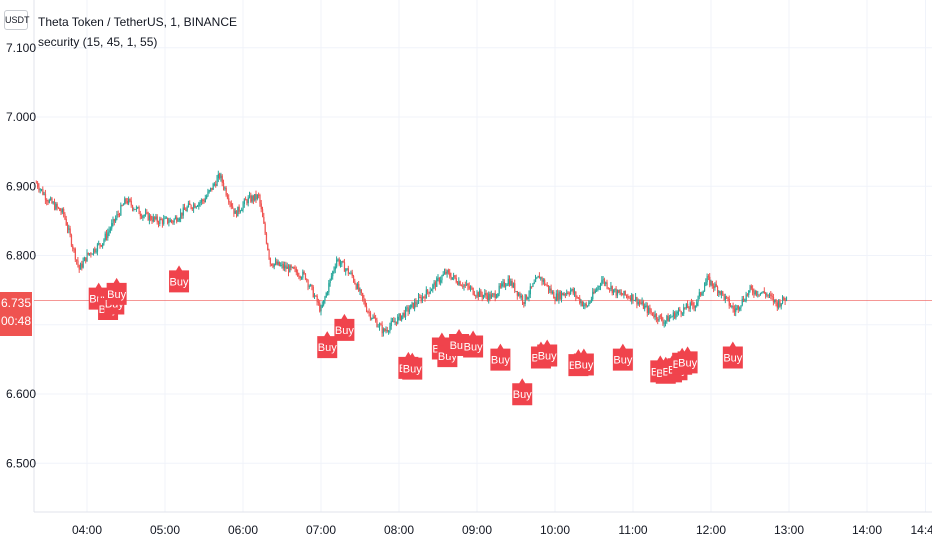  Describe the element at coordinates (16, 321) in the screenshot. I see `bar-countdown: 00:48` at that location.